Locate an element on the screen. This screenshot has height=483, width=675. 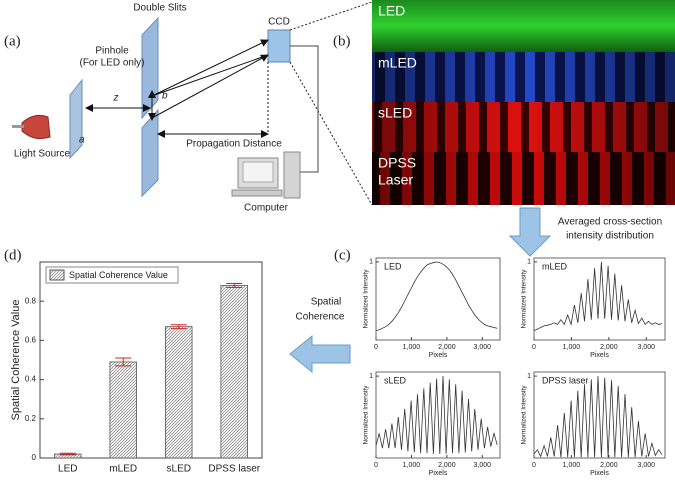
strip-label: LED is located at coordinates (391, 11).